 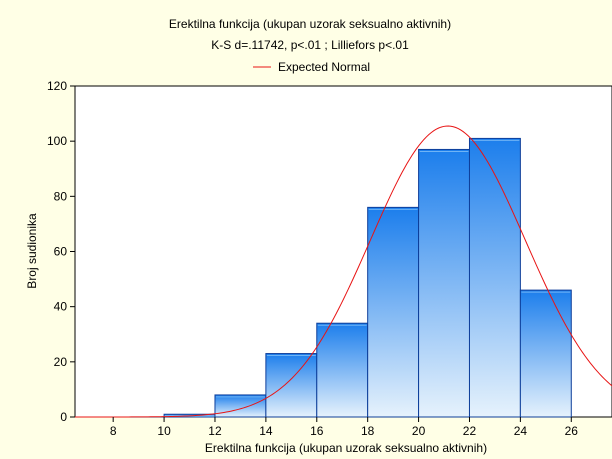 I want to click on legend-label: Expected Normal, so click(x=324, y=67).